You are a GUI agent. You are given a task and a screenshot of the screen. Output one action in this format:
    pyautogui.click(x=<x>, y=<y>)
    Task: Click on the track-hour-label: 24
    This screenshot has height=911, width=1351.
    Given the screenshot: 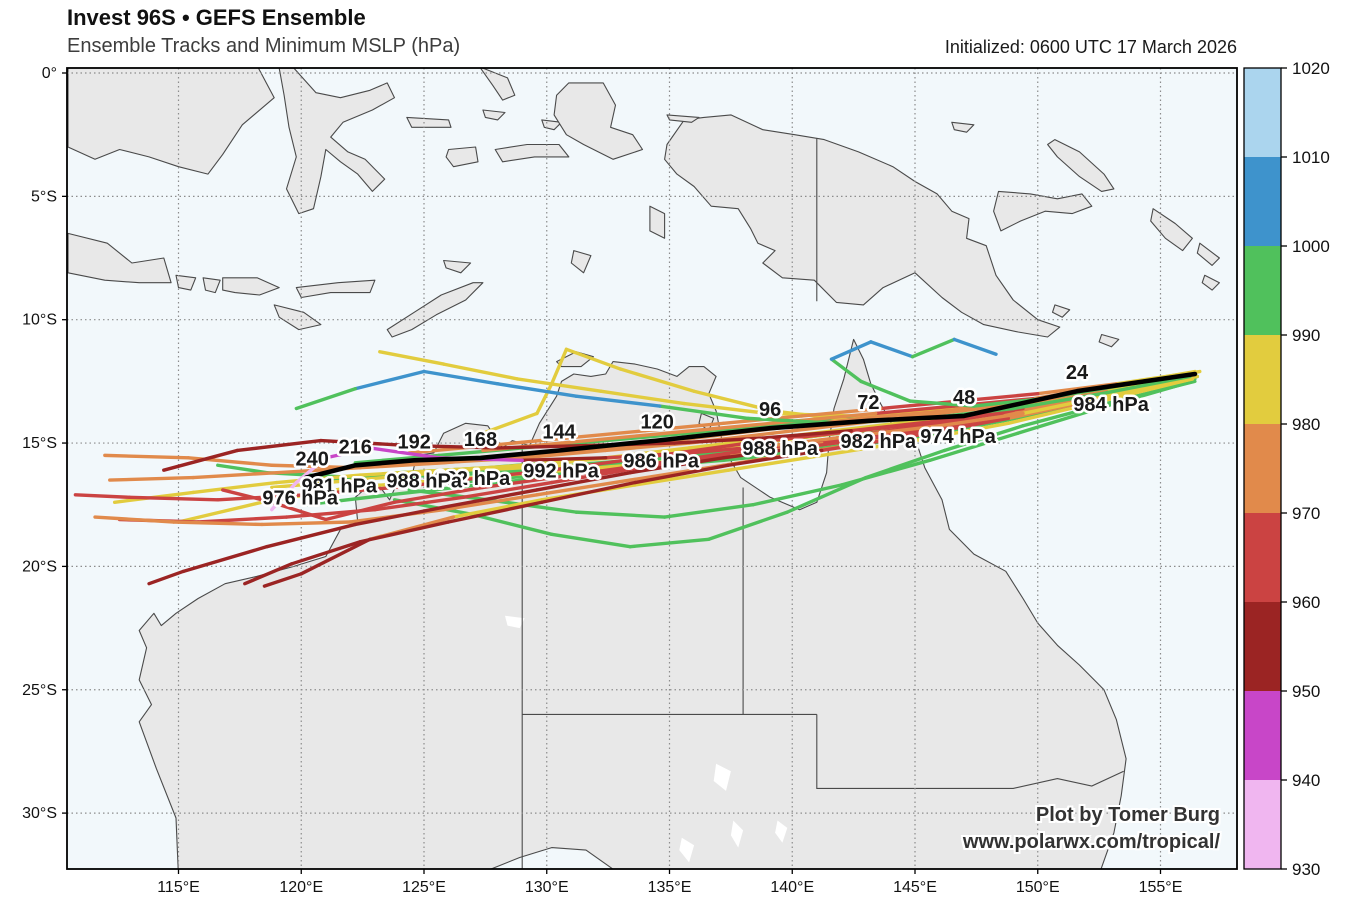 What is the action you would take?
    pyautogui.click(x=1077, y=373)
    